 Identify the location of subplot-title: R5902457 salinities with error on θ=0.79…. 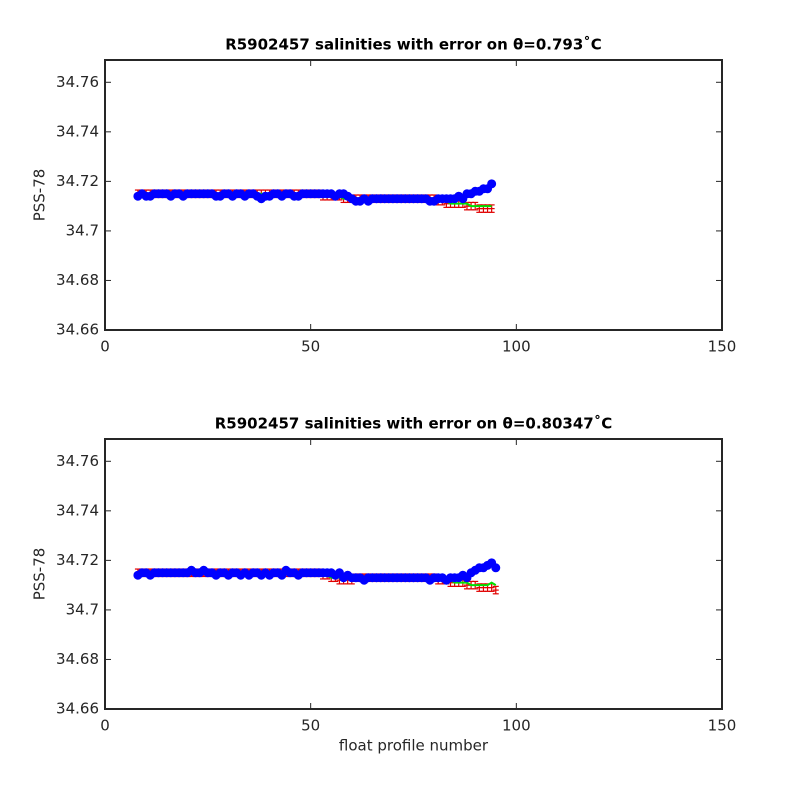
(413, 45).